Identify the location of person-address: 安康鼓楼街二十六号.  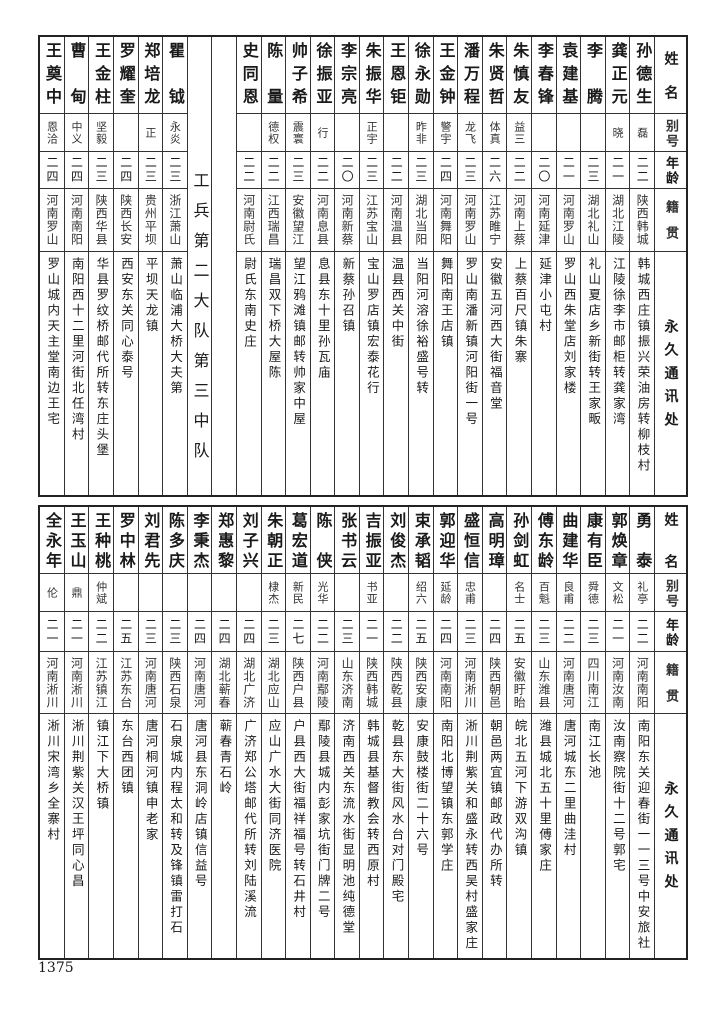
(422, 789).